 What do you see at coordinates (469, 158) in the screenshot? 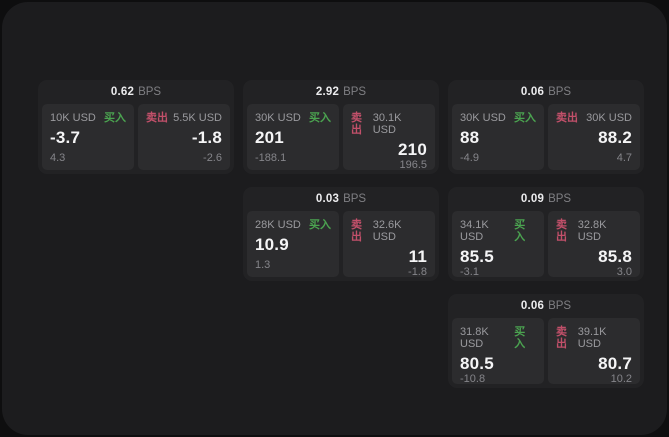
I see `buy-change: -4.9` at bounding box center [469, 158].